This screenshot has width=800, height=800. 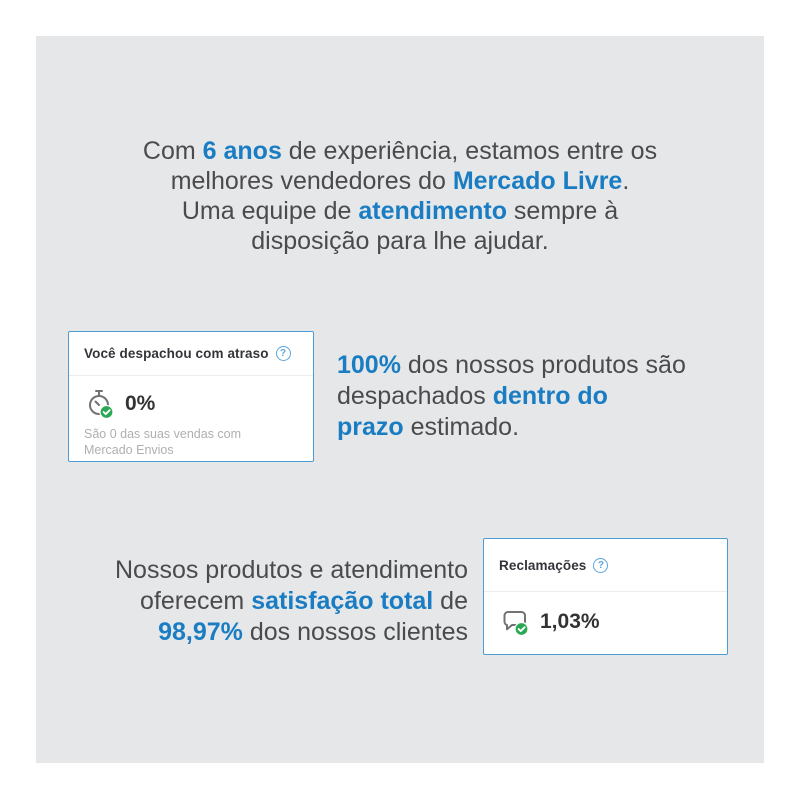 I want to click on text-line: disposição para lhe ajudar., so click(x=400, y=241).